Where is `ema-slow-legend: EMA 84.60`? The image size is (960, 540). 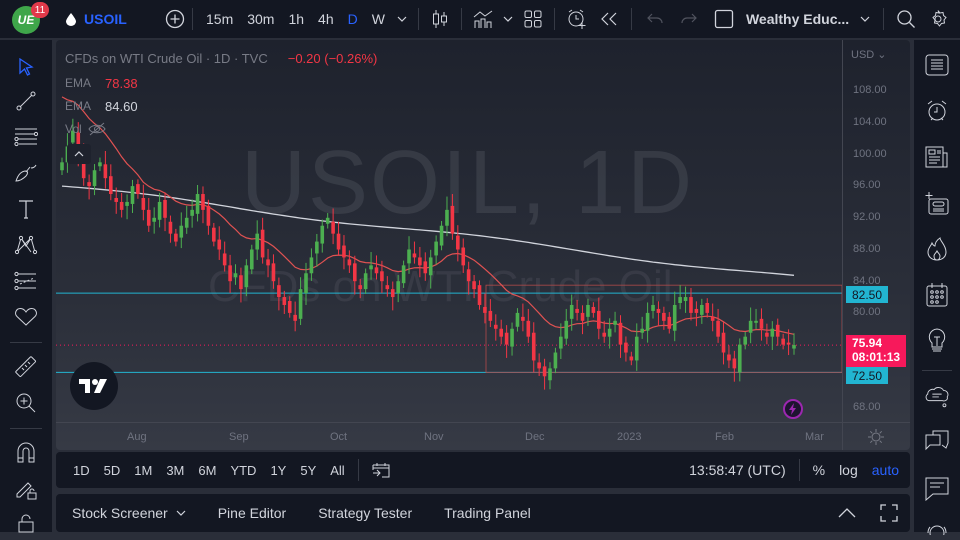 ema-slow-legend: EMA 84.60 is located at coordinates (101, 106).